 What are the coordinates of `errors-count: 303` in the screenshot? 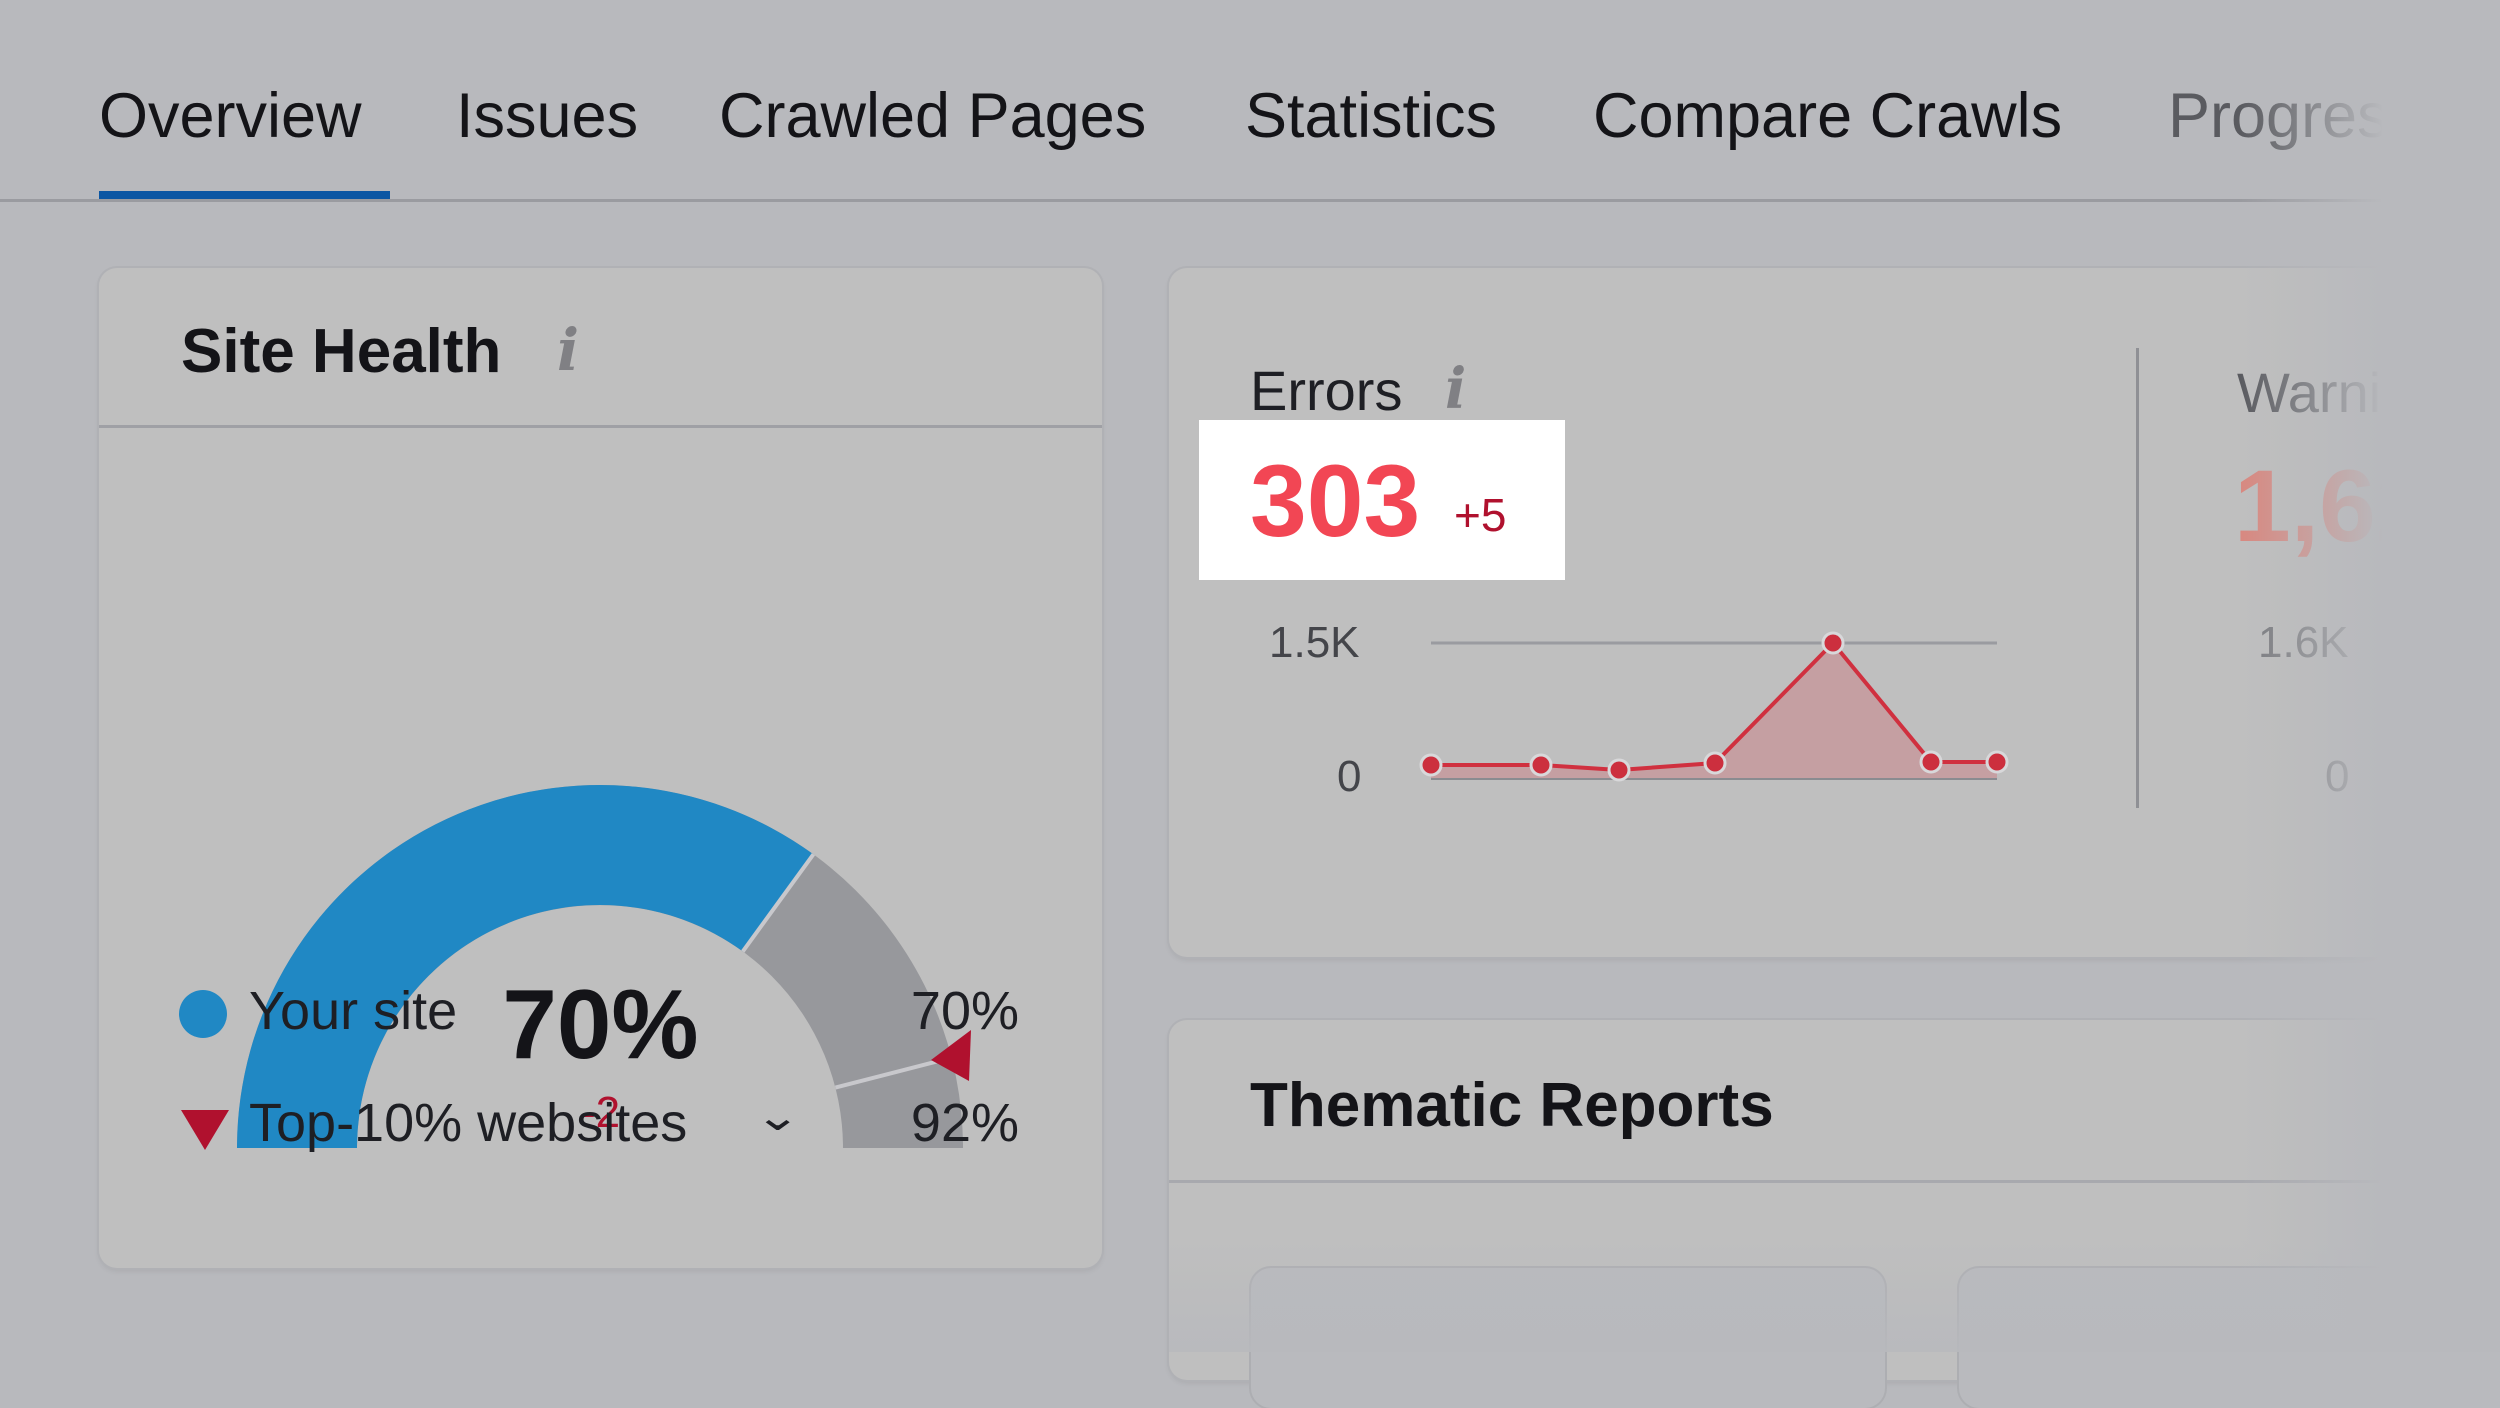 It's located at (1335, 501).